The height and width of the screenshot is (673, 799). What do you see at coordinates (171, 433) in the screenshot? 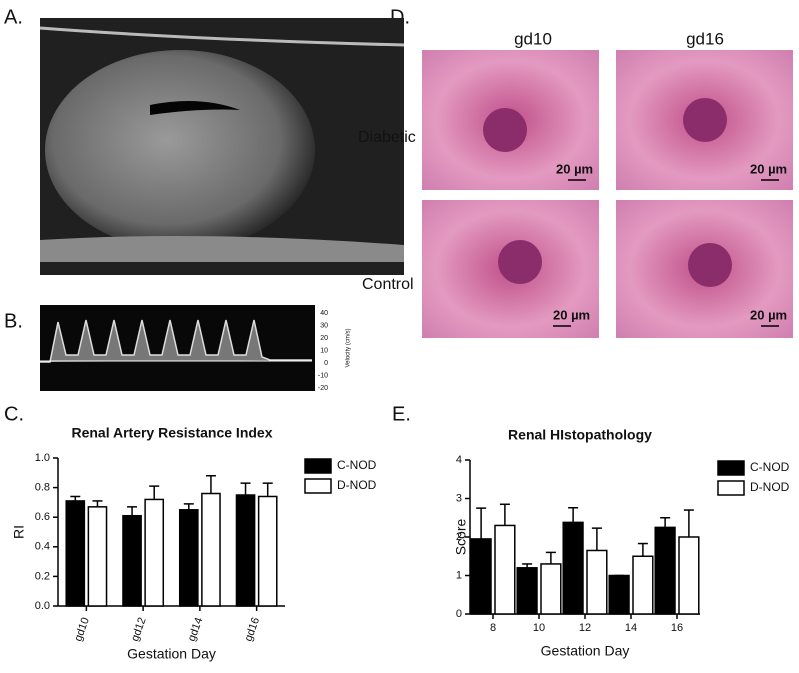
I see `chart-title: Renal Artery Resistance Index` at bounding box center [171, 433].